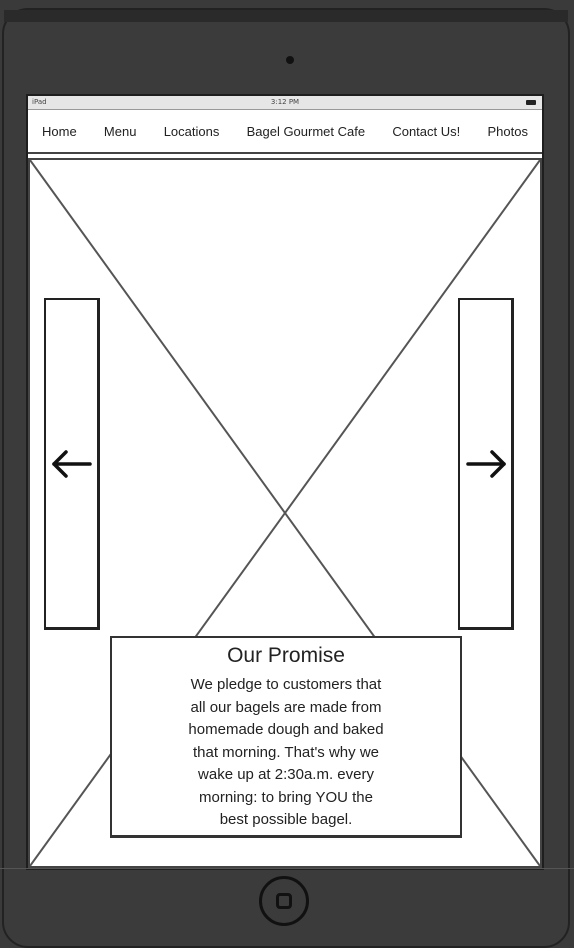  Describe the element at coordinates (191, 131) in the screenshot. I see `nav-item-locations: Locations` at that location.